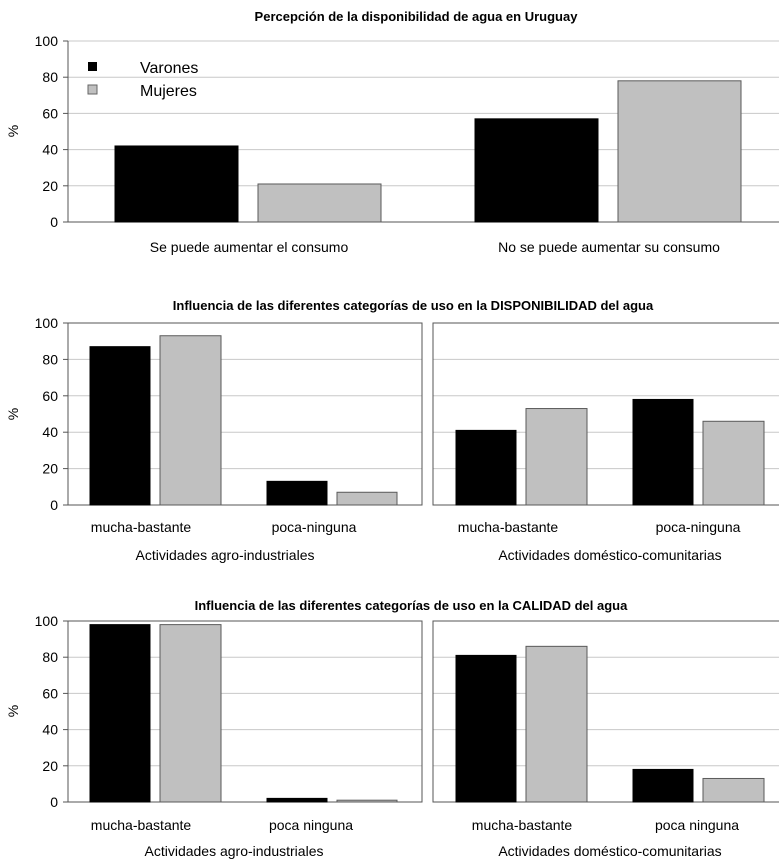 The width and height of the screenshot is (779, 860). Describe the element at coordinates (169, 68) in the screenshot. I see `legend-label-varones: Varones` at that location.